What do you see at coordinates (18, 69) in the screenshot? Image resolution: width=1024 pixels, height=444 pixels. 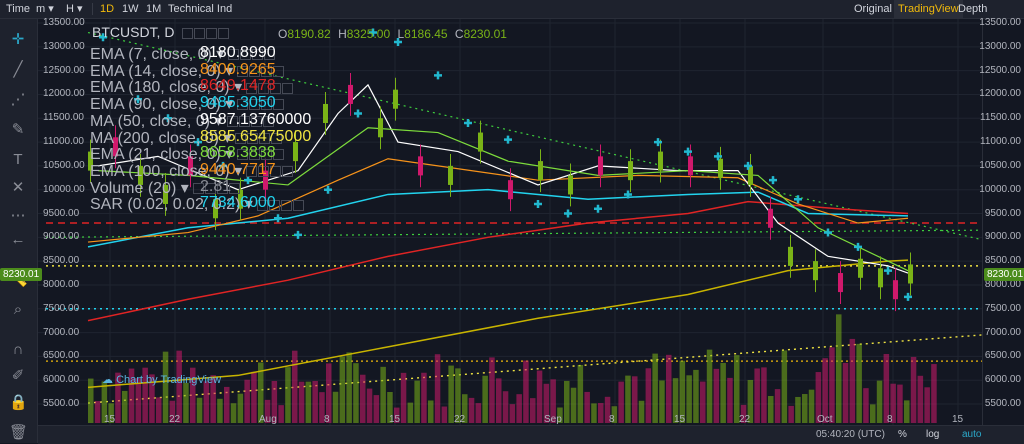 I see `trendline-icon: ╱` at bounding box center [18, 69].